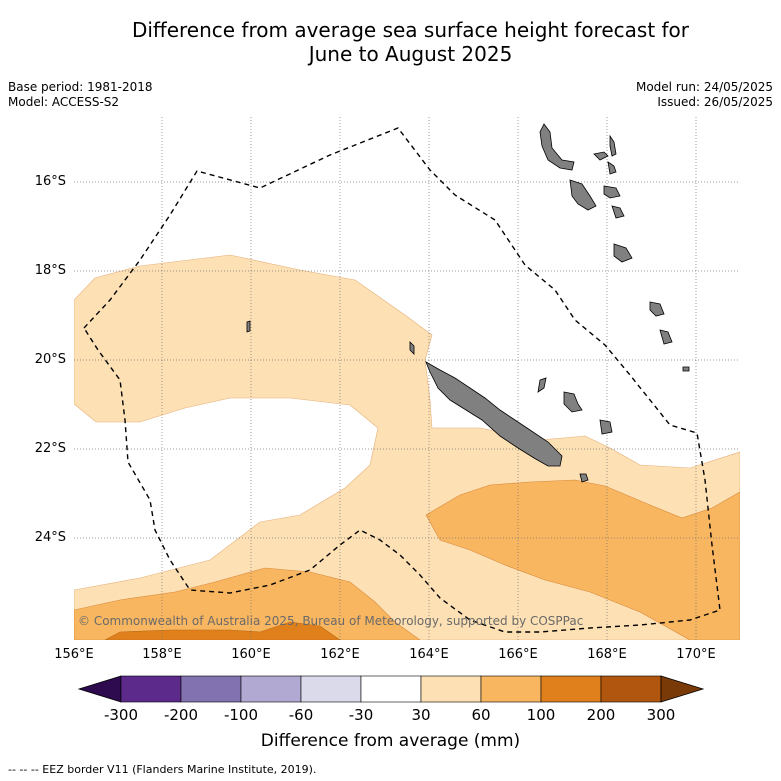 The image size is (781, 781). I want to click on colorbar-tick-label: 60, so click(481, 715).